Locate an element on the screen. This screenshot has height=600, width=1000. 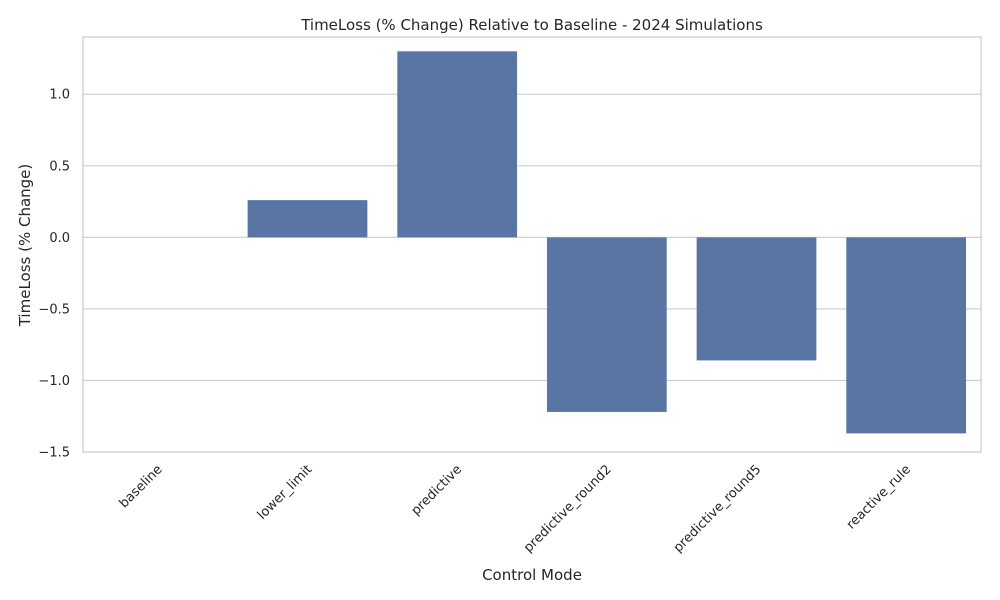
x-tick-label-lower_limit: lower_limit is located at coordinates (285, 492).